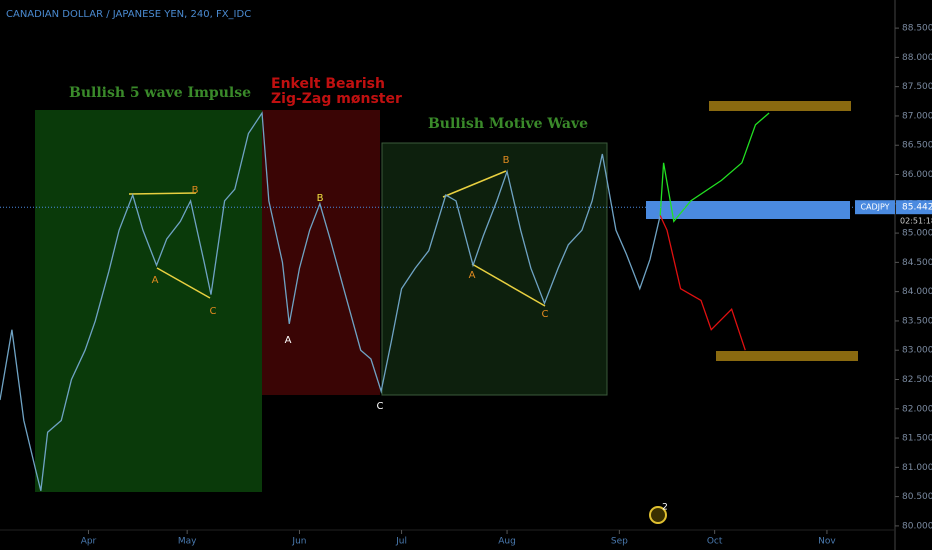  I want to click on wave-lines, so click(337, 238).